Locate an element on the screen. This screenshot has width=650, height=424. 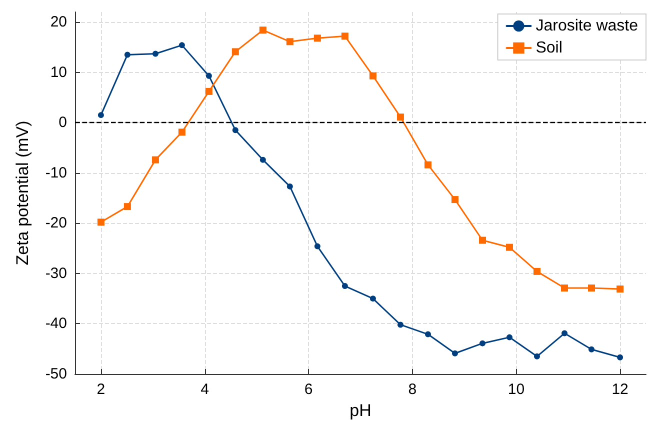
x-tick-label: 6 is located at coordinates (308, 389).